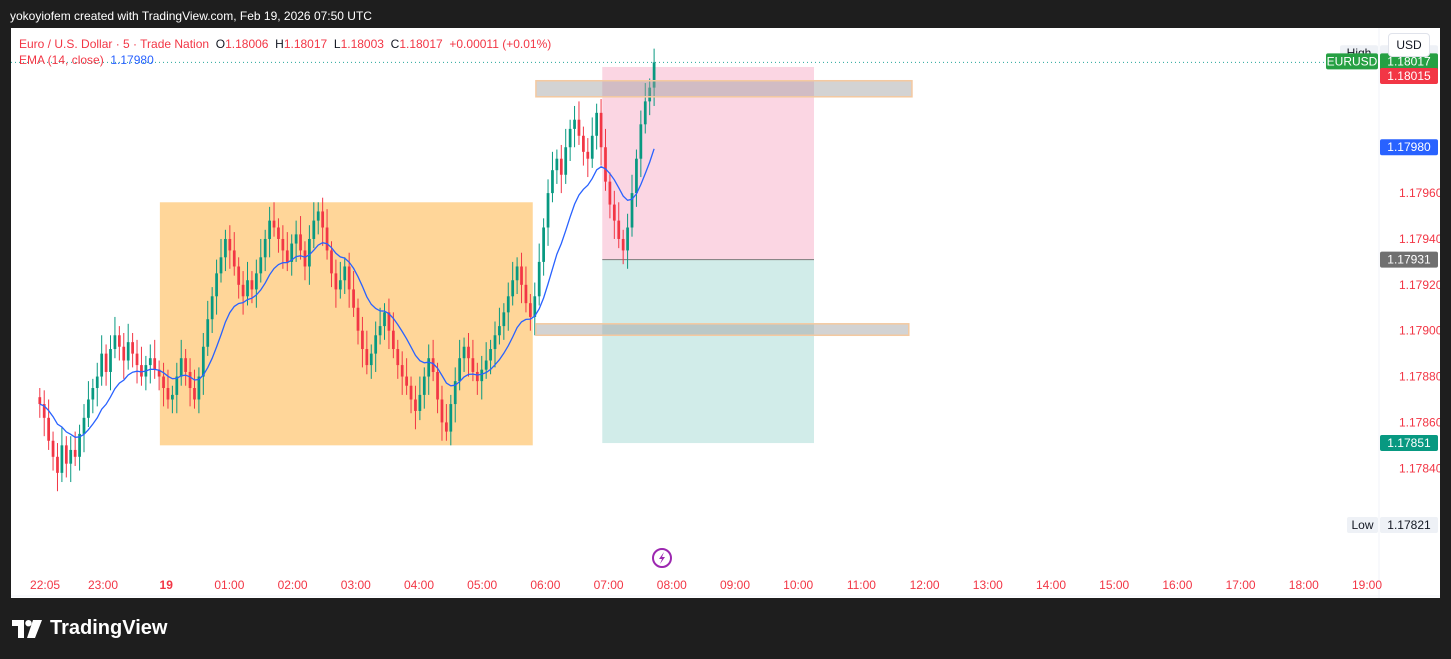 The image size is (1451, 659). What do you see at coordinates (395, 44) in the screenshot?
I see `close-label: C` at bounding box center [395, 44].